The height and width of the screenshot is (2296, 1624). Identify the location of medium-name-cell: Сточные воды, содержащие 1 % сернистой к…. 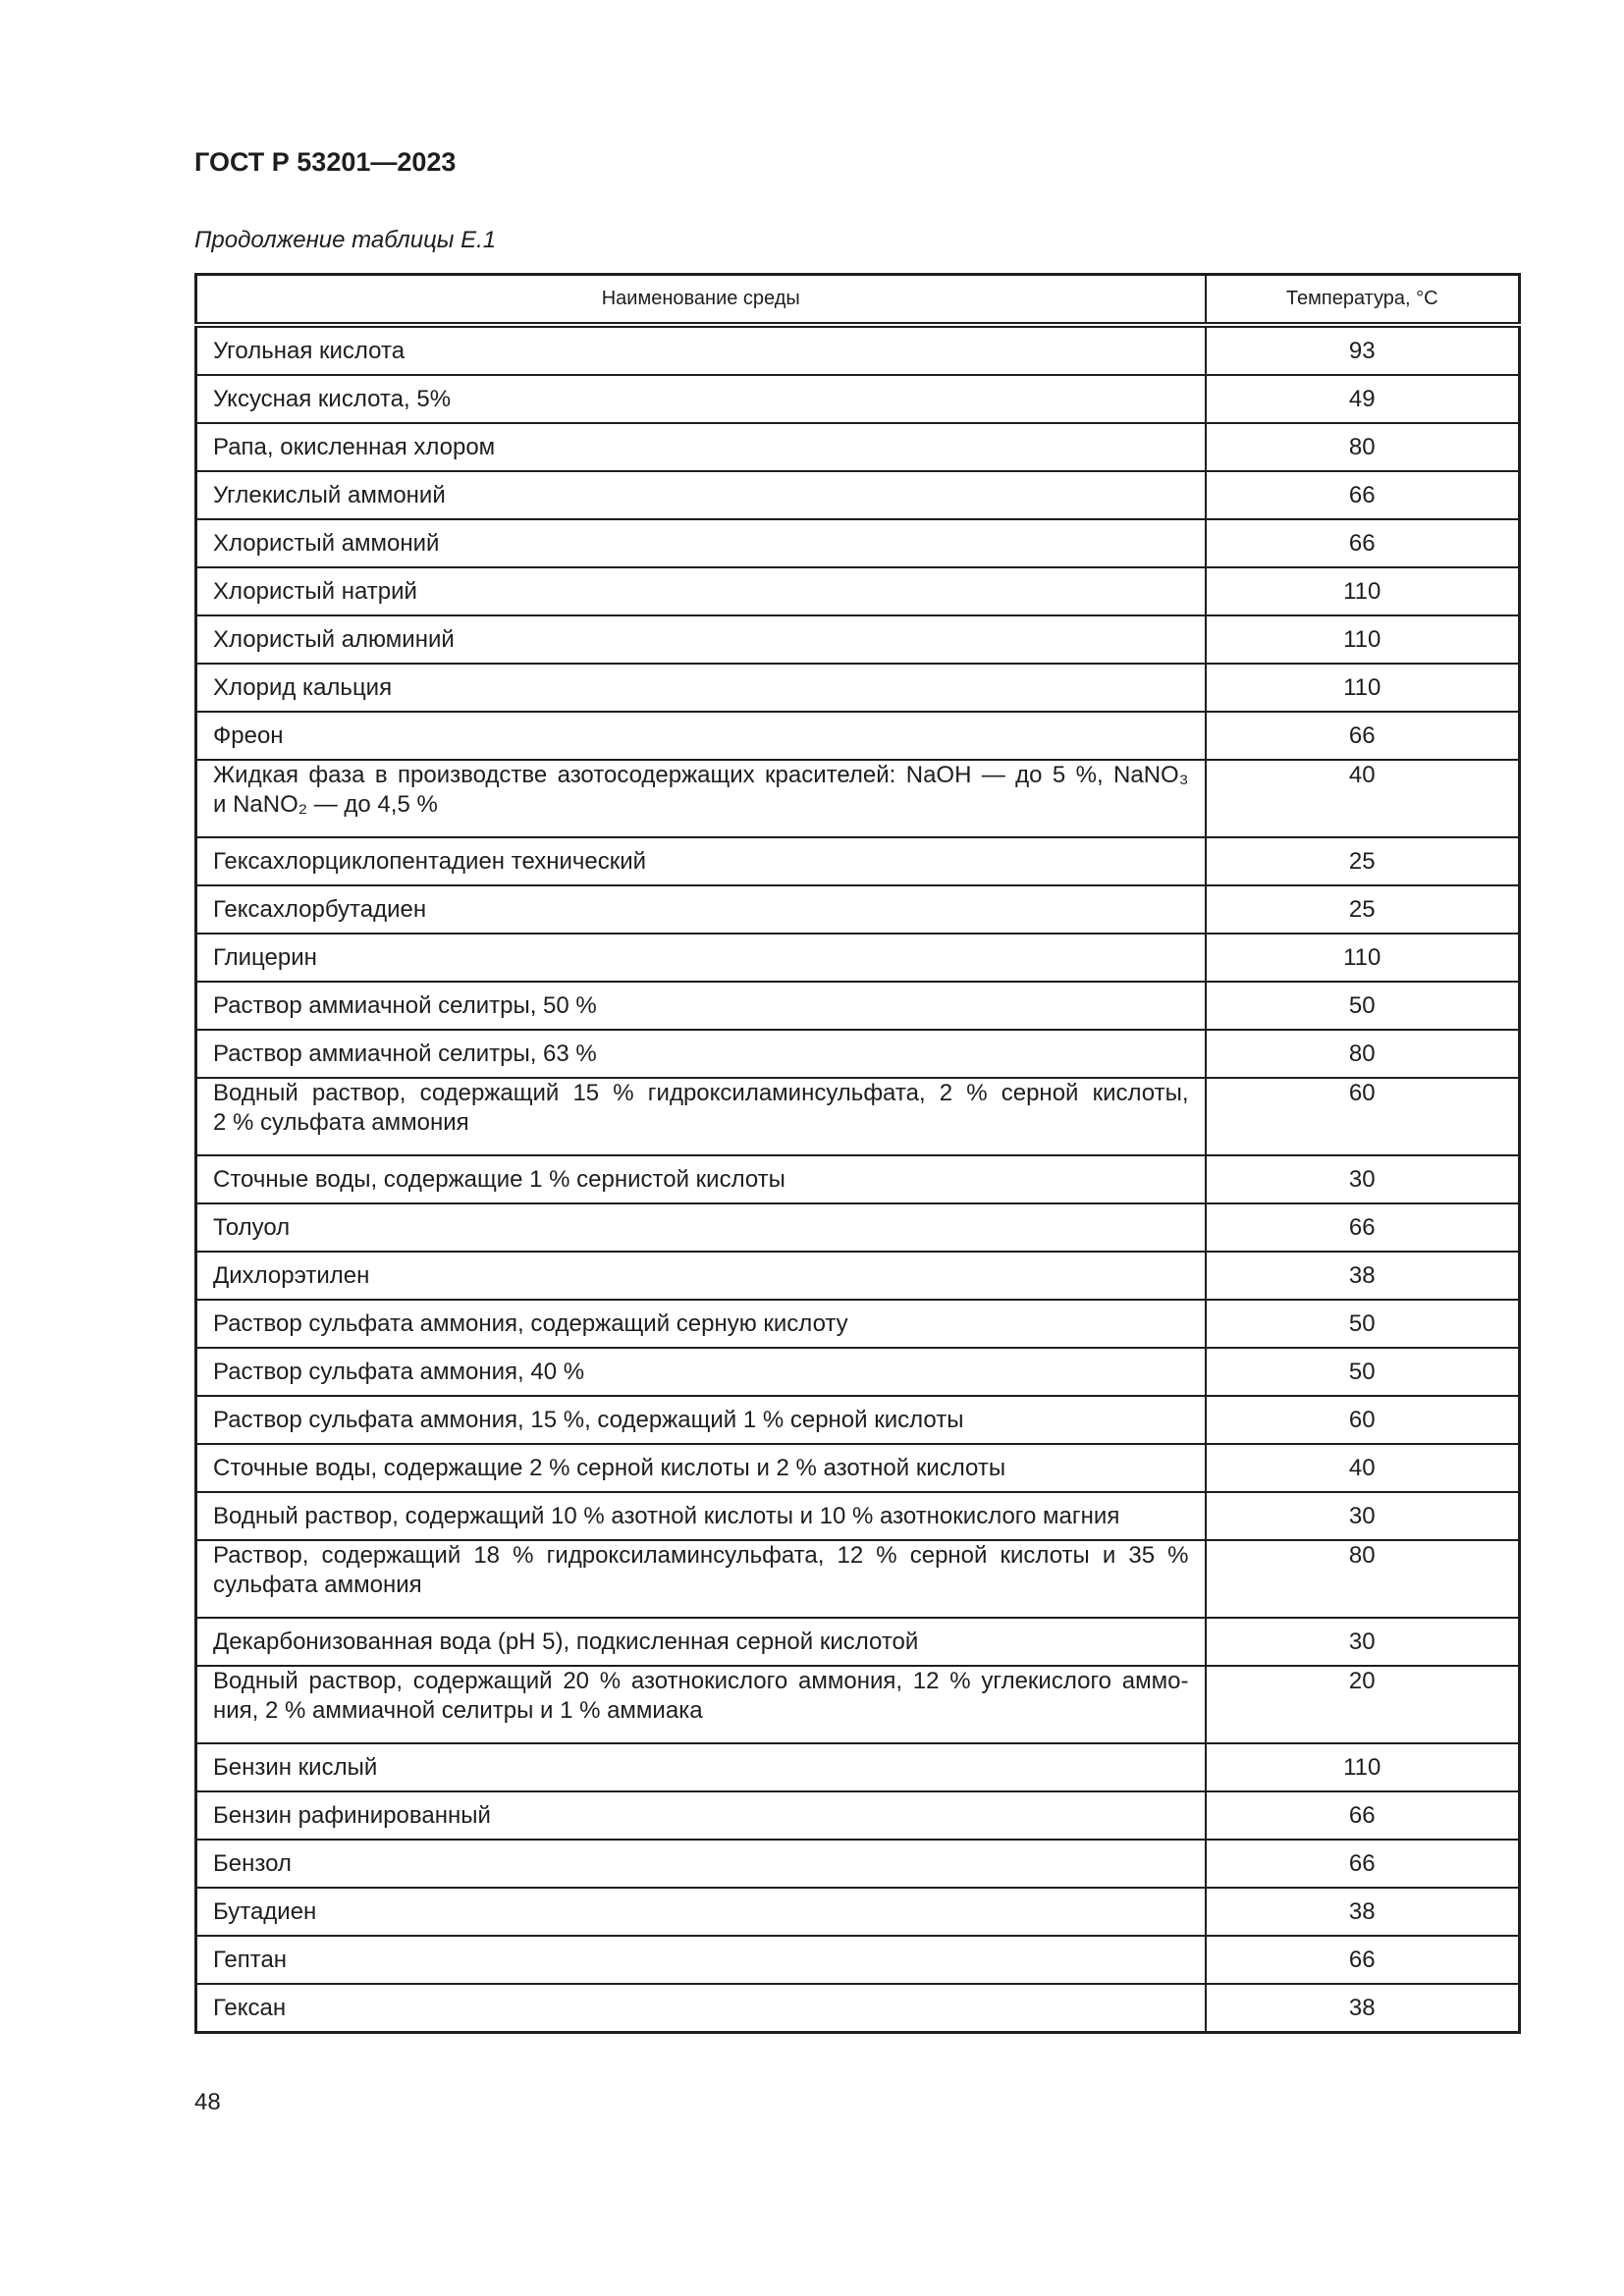
(700, 1179).